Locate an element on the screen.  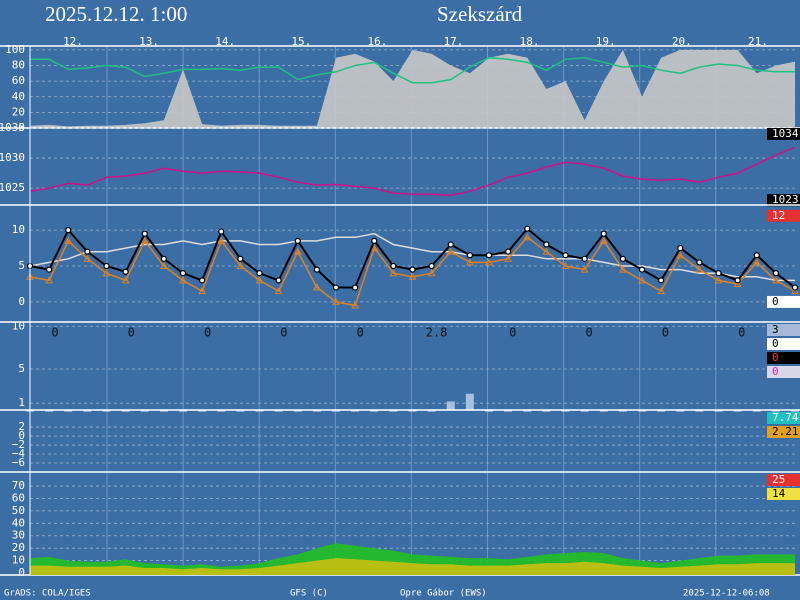
y-tick-label: 40 is located at coordinates (18, 522).